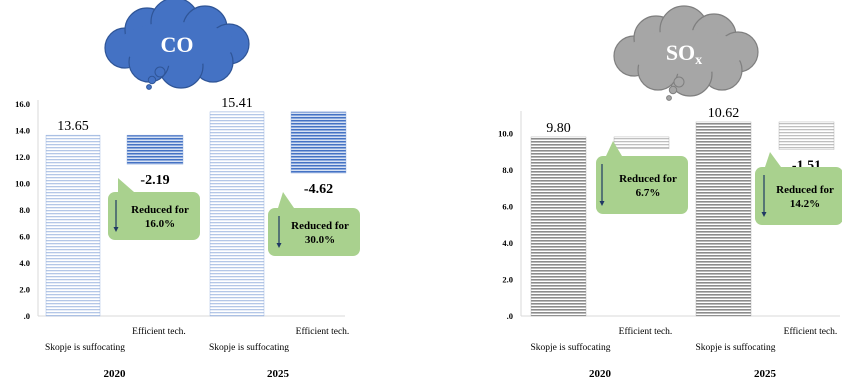  Describe the element at coordinates (558, 128) in the screenshot. I see `data-label: 9.80` at that location.